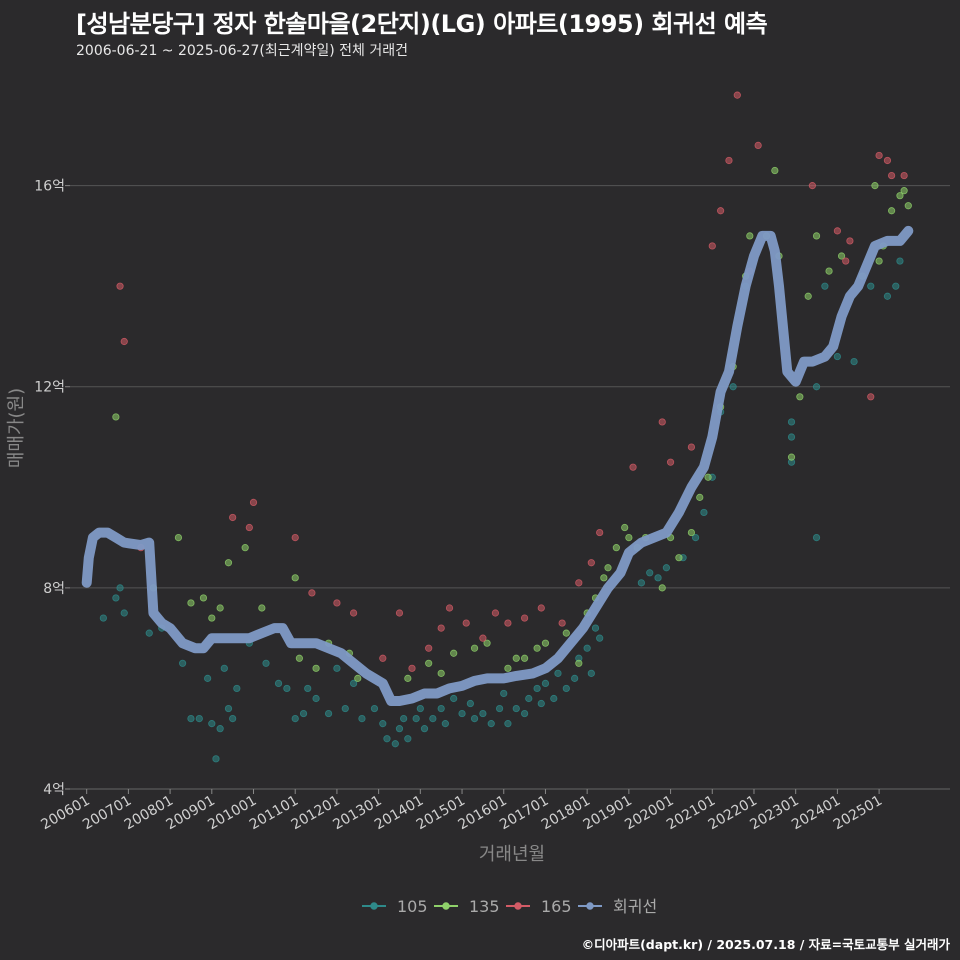 Image resolution: width=960 pixels, height=960 pixels. What do you see at coordinates (54, 589) in the screenshot?
I see `y-tick-label: 8억` at bounding box center [54, 589].